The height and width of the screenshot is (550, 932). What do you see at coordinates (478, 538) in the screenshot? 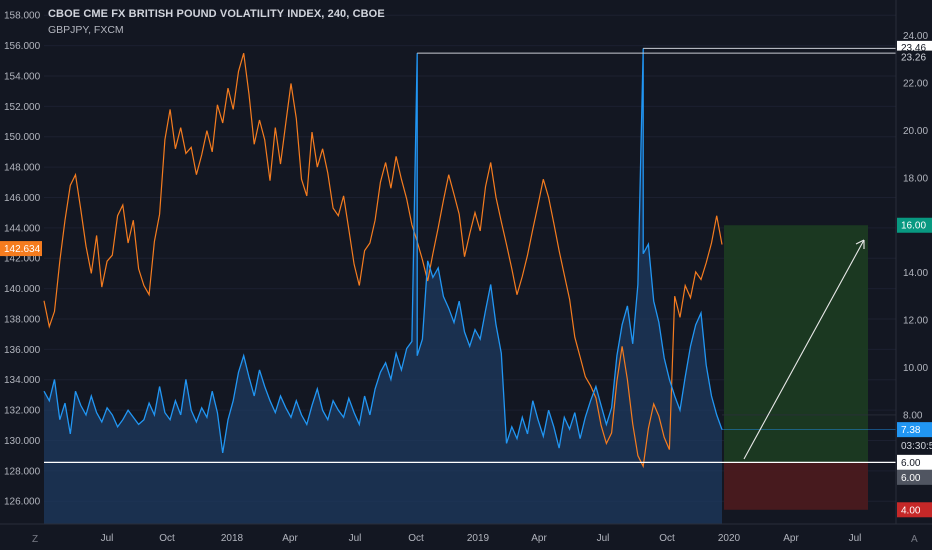
I see `x-tick-label: 2019` at bounding box center [478, 538].